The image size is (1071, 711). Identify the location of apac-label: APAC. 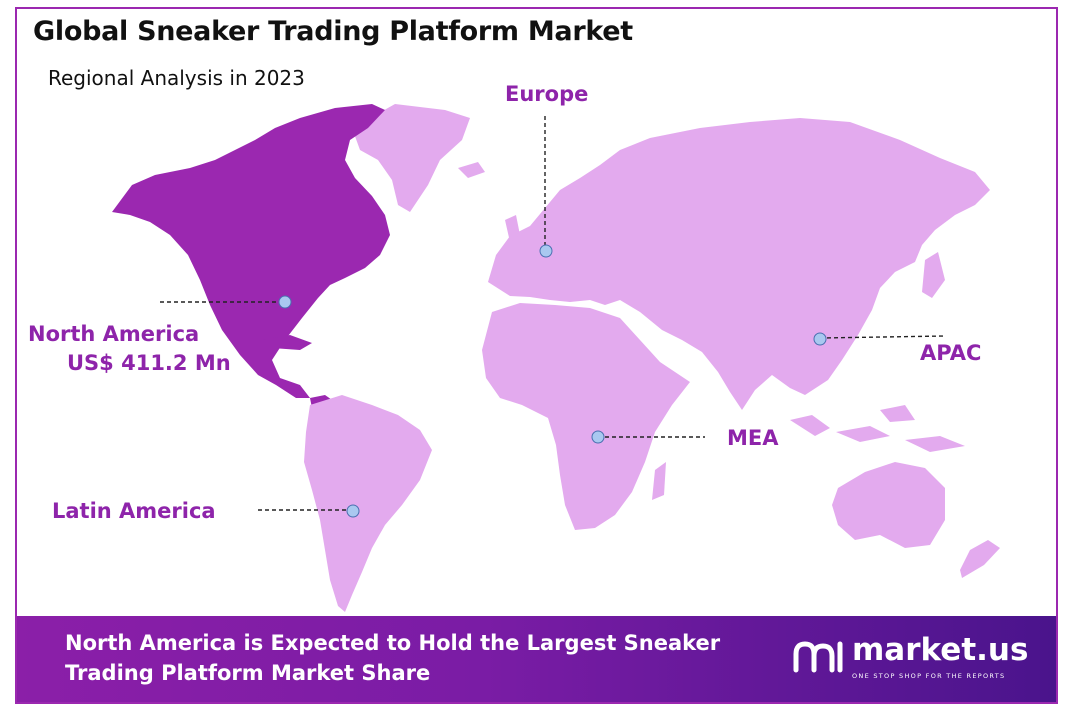
(951, 353).